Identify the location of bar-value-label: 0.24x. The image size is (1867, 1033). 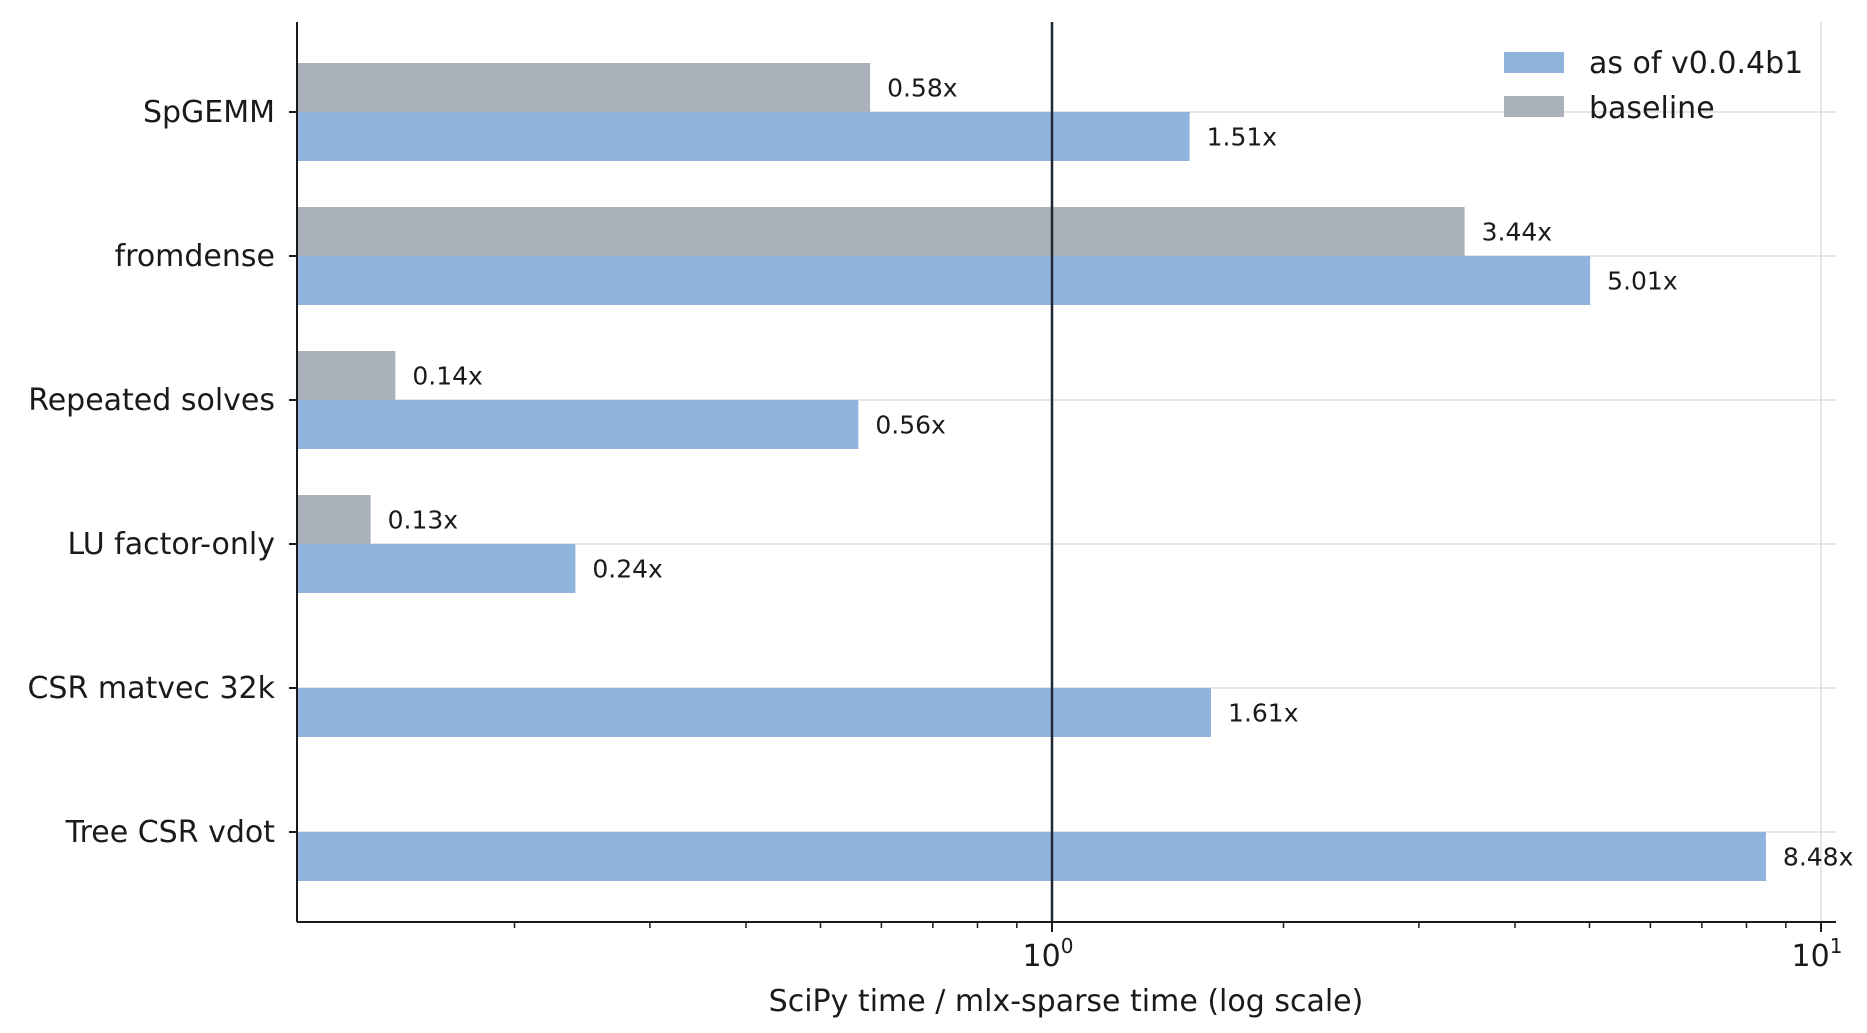
(627, 569).